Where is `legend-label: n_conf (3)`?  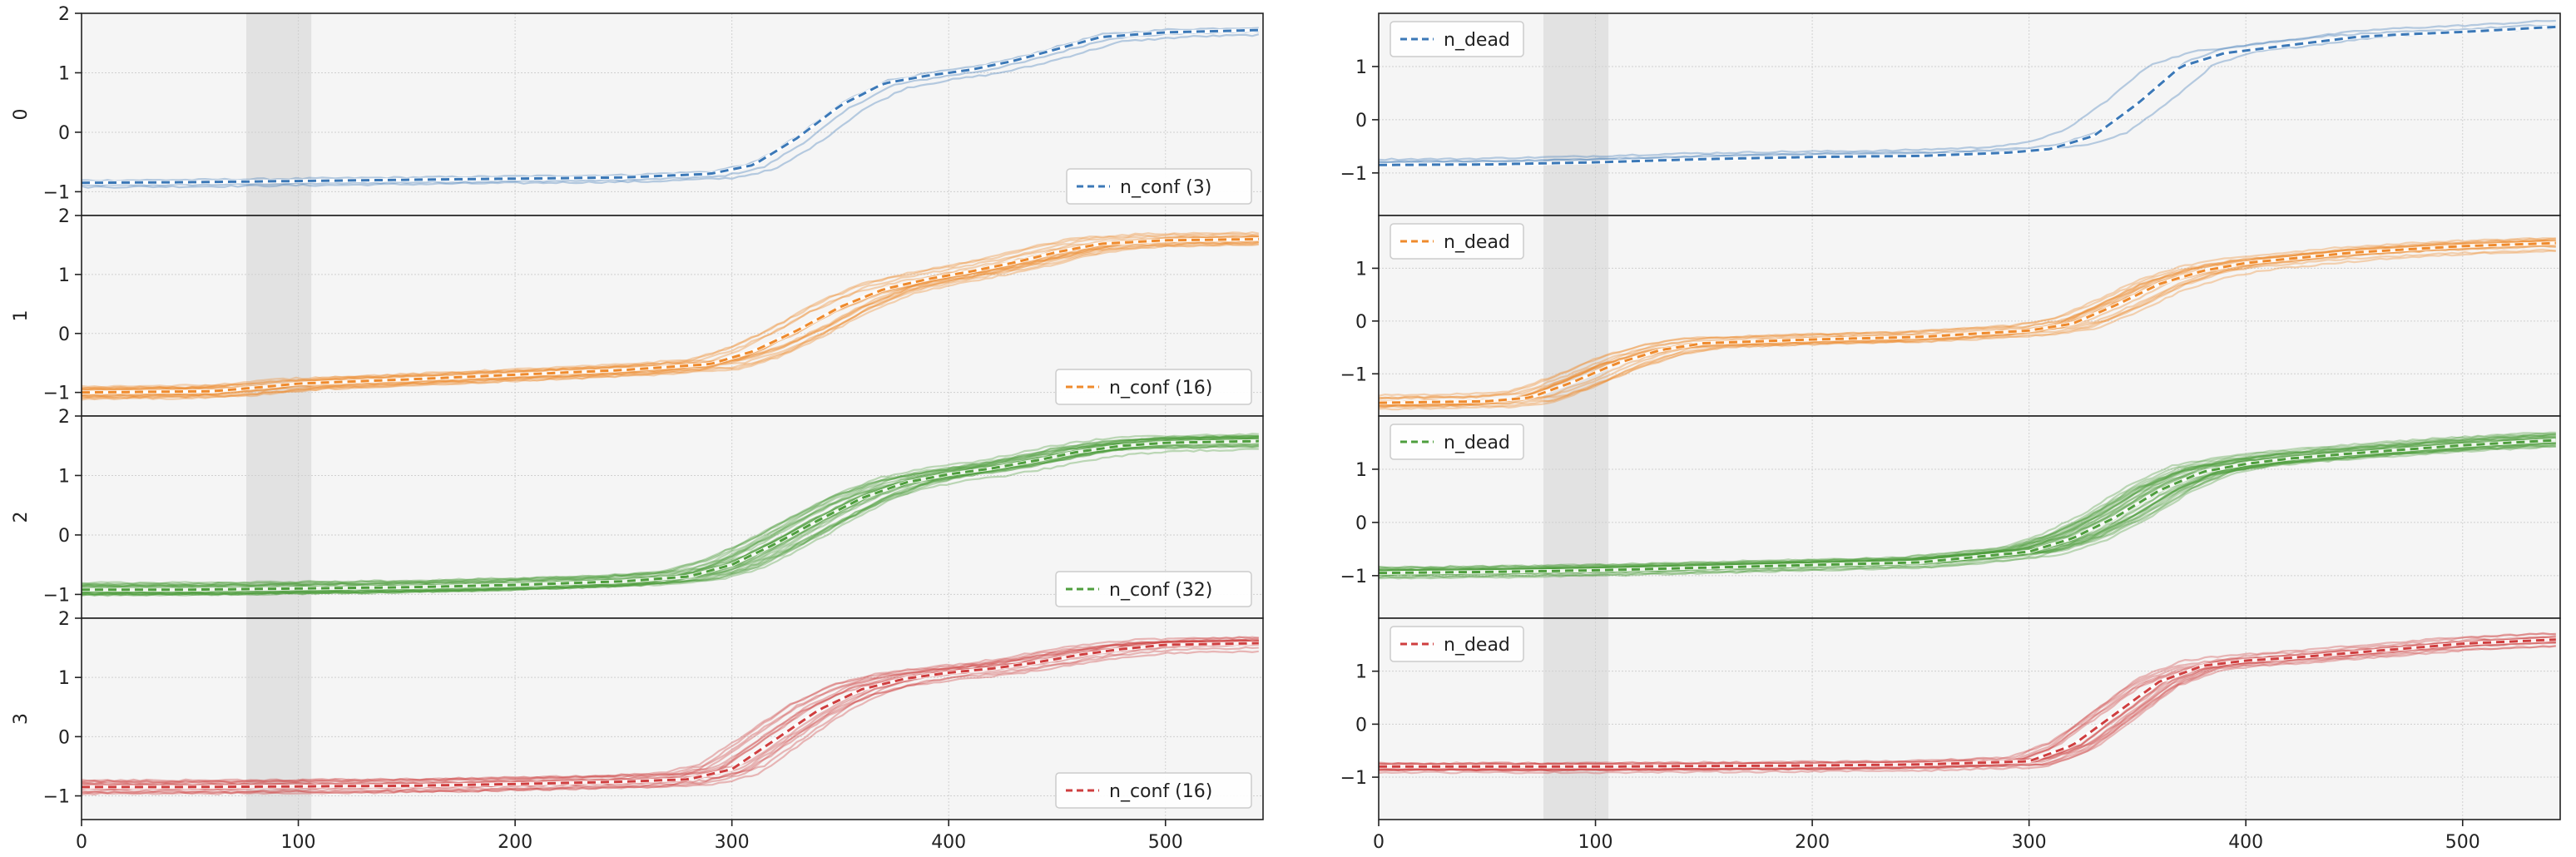
legend-label: n_conf (3) is located at coordinates (1166, 188).